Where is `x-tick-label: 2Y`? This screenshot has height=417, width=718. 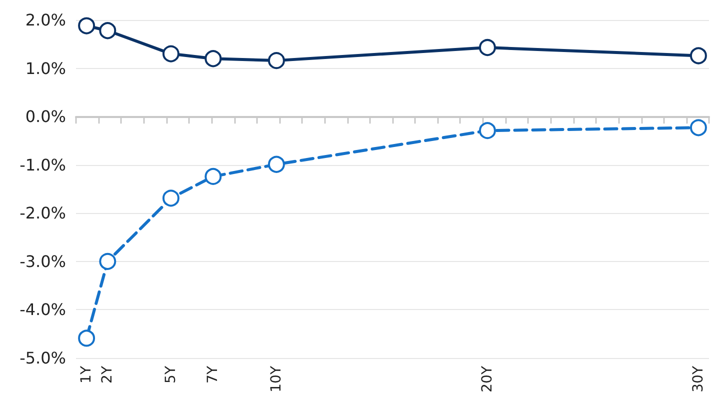 x-tick-label: 2Y is located at coordinates (108, 375).